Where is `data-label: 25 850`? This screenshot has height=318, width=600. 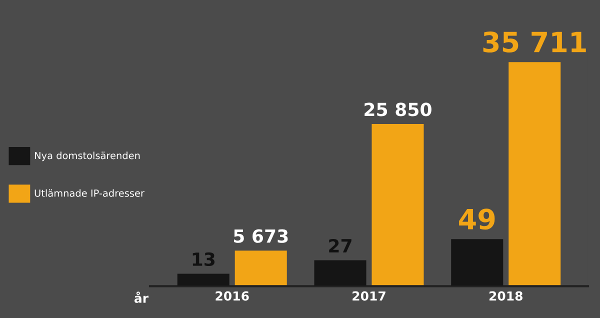 data-label: 25 850 is located at coordinates (398, 109).